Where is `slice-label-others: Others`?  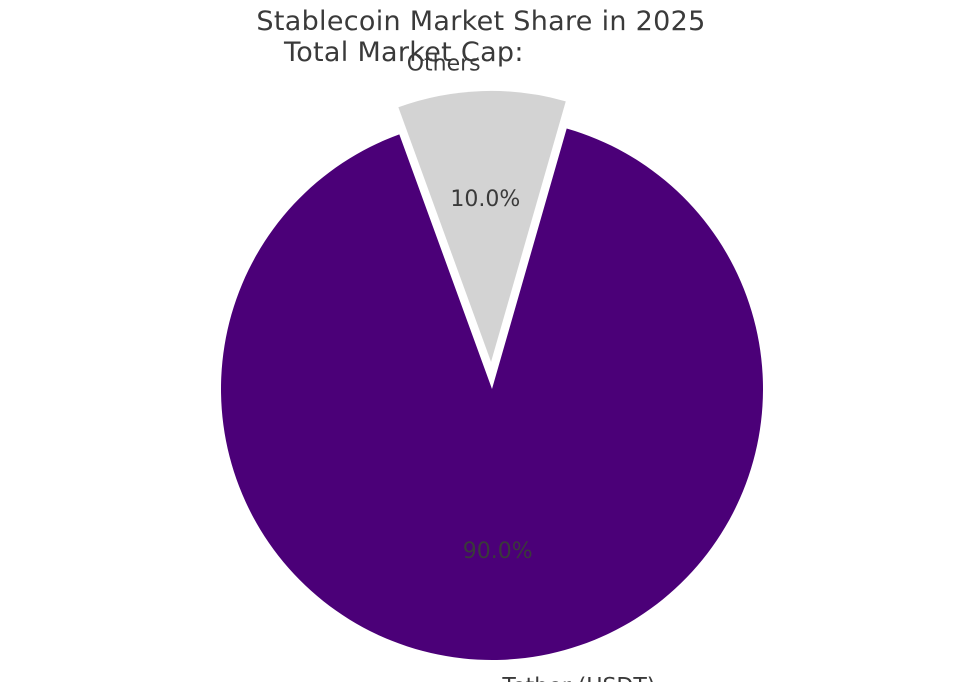 slice-label-others: Others is located at coordinates (444, 63).